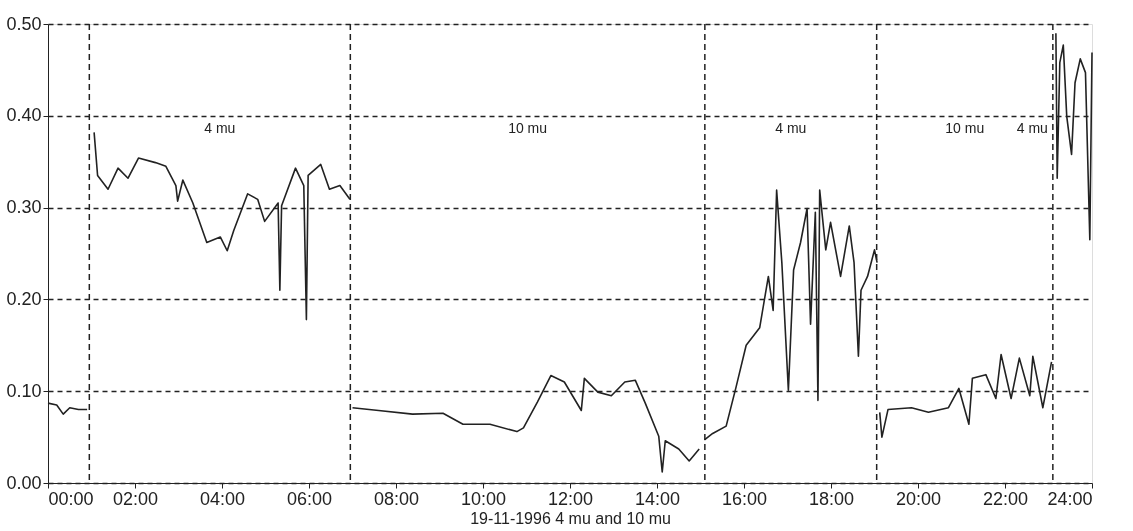 Image resolution: width=1133 pixels, height=531 pixels. I want to click on x-tick-label: 24:00, so click(1070, 498).